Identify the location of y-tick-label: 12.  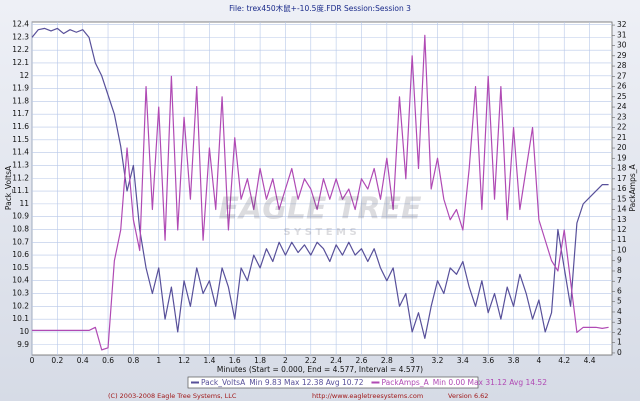
(24, 75).